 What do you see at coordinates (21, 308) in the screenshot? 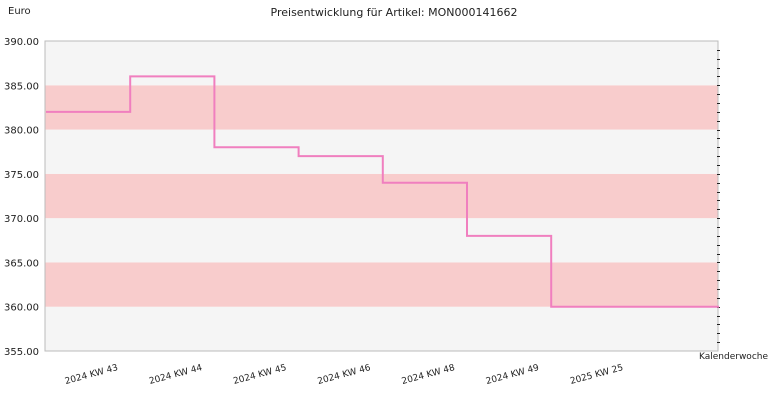
I see `y-tick-label: 360.00` at bounding box center [21, 308].